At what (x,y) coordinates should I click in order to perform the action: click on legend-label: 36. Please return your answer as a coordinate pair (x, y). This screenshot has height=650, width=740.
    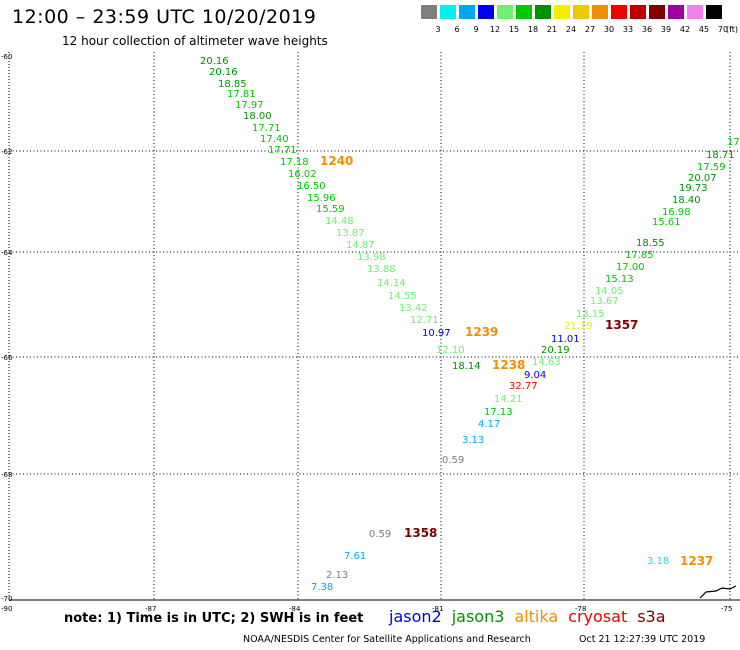
    Looking at the image, I should click on (647, 29).